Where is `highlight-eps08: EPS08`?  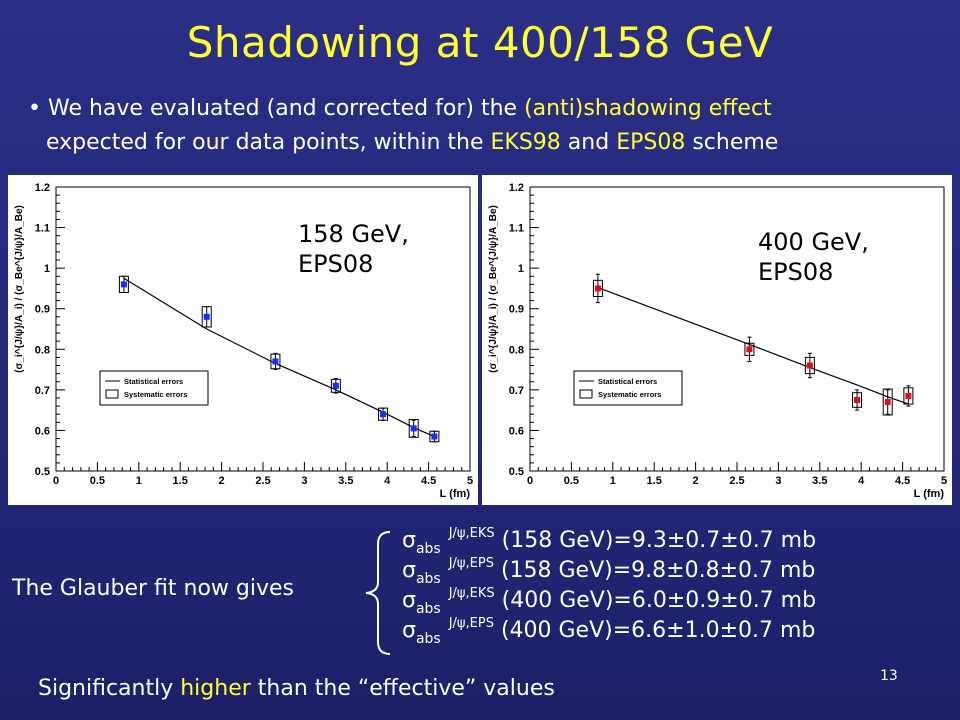 highlight-eps08: EPS08 is located at coordinates (651, 142).